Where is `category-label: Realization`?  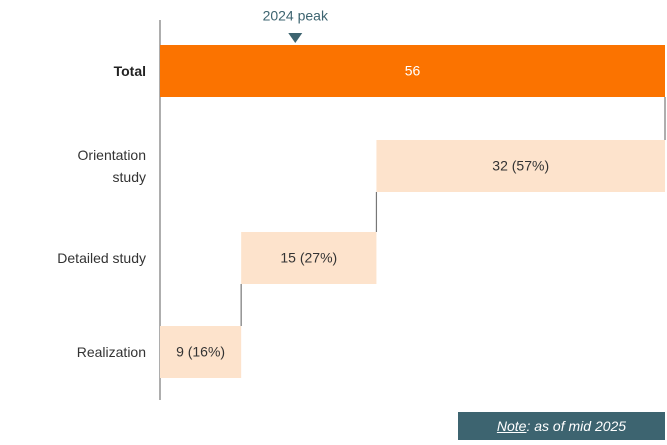 category-label: Realization is located at coordinates (111, 352).